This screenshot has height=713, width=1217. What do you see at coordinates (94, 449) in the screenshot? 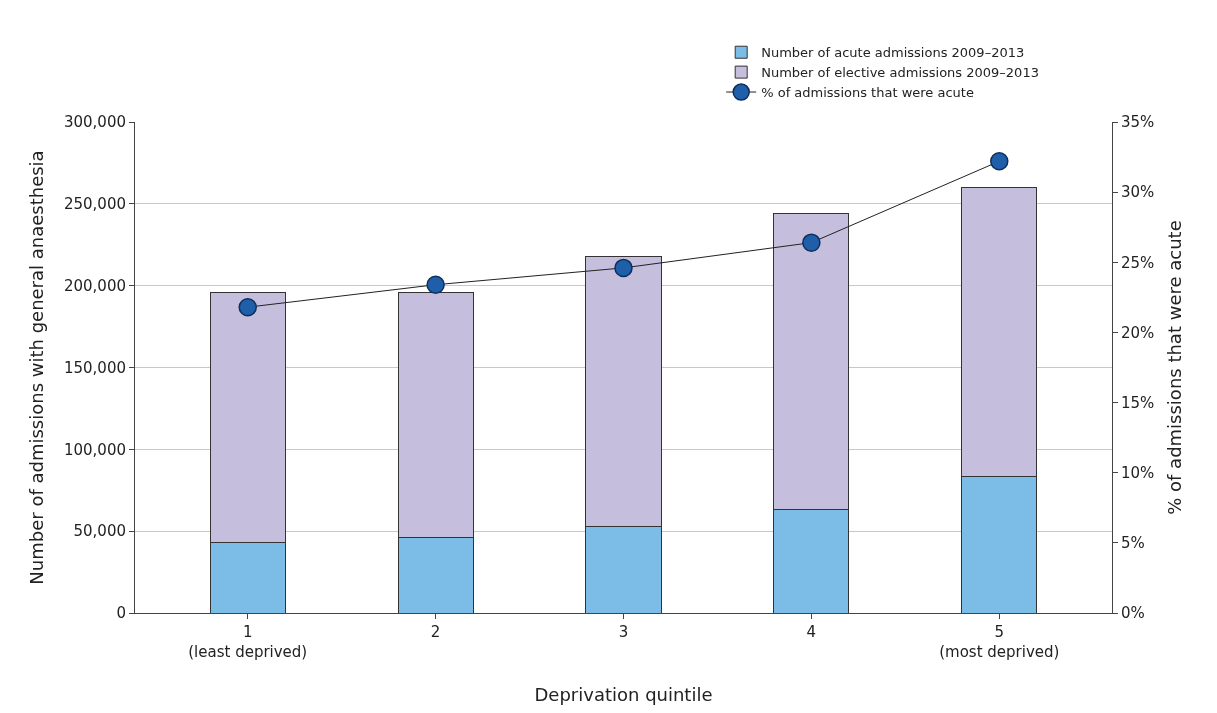
I see `y-tick-label: 100,000` at bounding box center [94, 449].